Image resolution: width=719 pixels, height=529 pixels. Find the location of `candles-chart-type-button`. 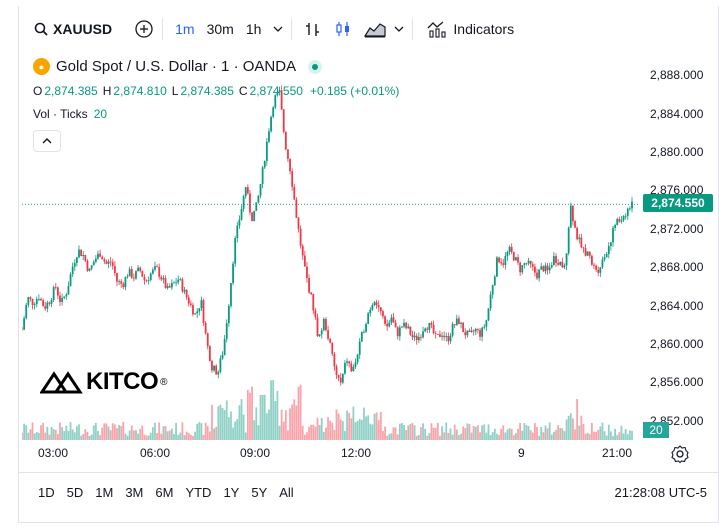

candles-chart-type-button is located at coordinates (343, 29).